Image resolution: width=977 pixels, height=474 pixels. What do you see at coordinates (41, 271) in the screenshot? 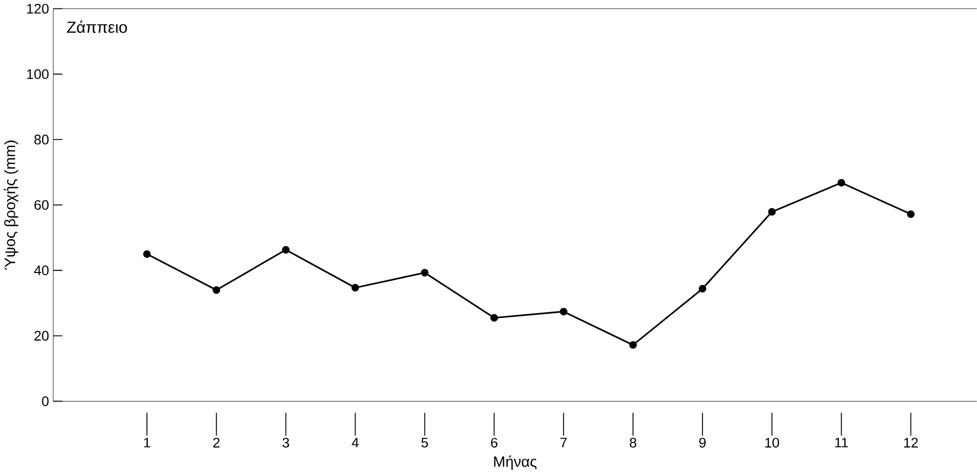
I see `y-tick-label: 40` at bounding box center [41, 271].